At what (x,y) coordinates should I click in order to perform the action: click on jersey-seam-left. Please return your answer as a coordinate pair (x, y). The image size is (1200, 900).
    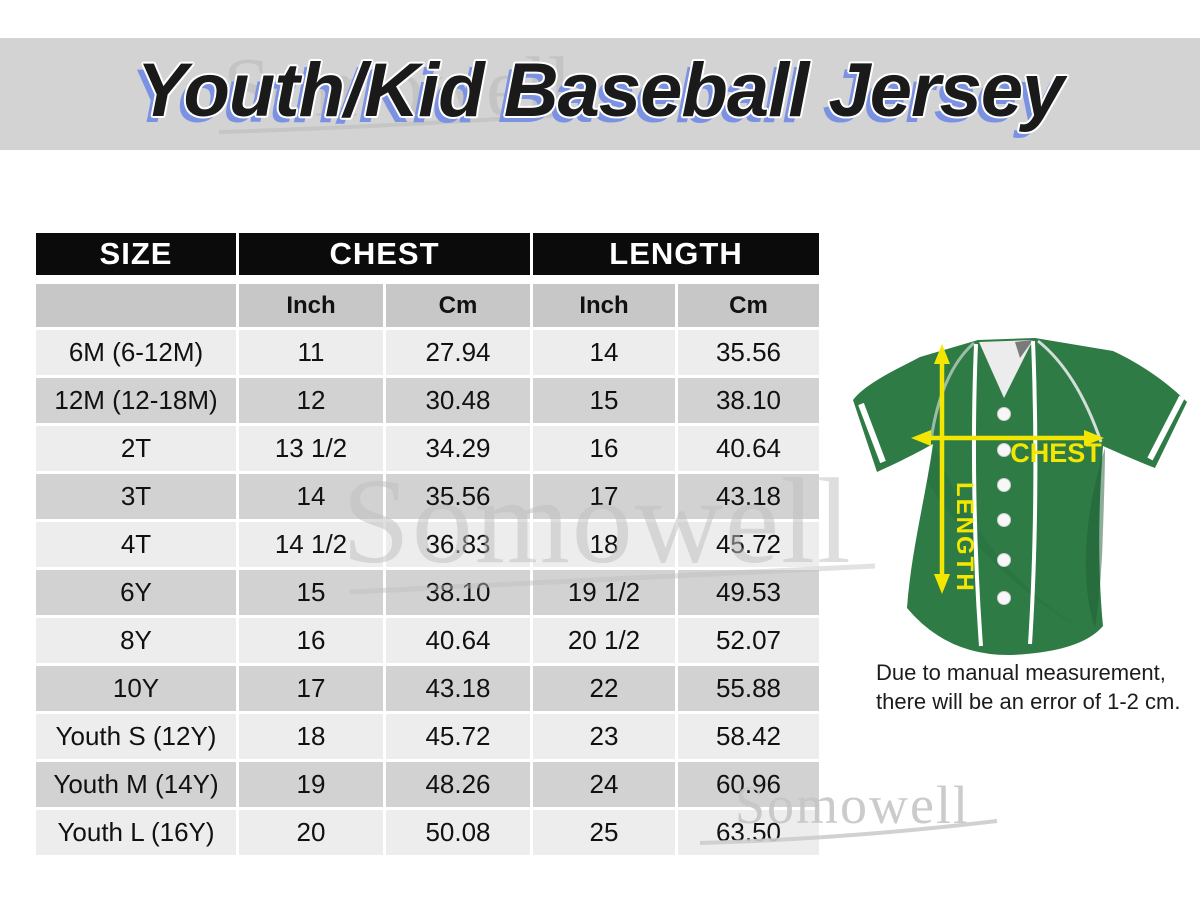
    Looking at the image, I should click on (952, 391).